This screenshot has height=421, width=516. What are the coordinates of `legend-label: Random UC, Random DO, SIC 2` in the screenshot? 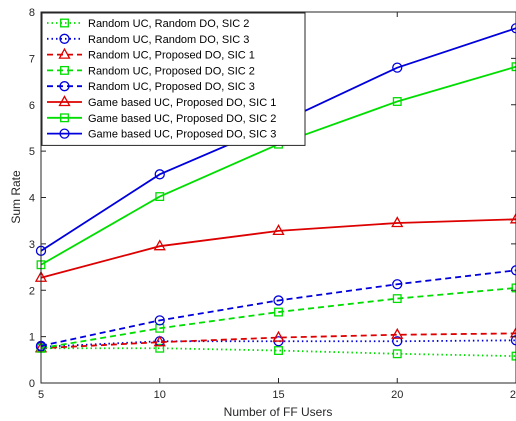 It's located at (168, 24).